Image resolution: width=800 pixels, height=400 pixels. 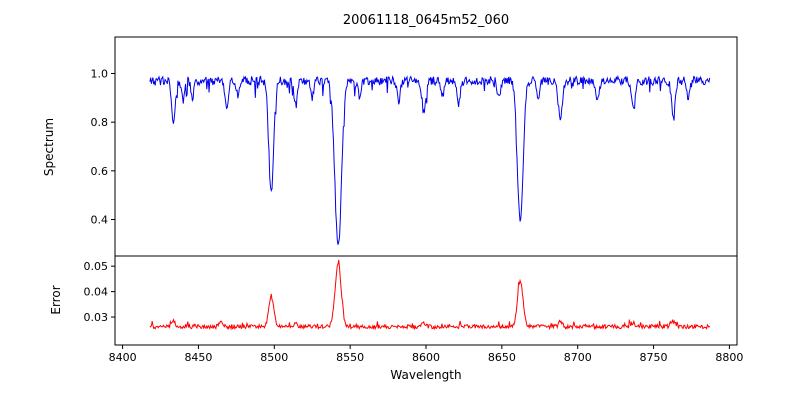 What do you see at coordinates (96, 317) in the screenshot?
I see `y-tick-label: 0.03` at bounding box center [96, 317].